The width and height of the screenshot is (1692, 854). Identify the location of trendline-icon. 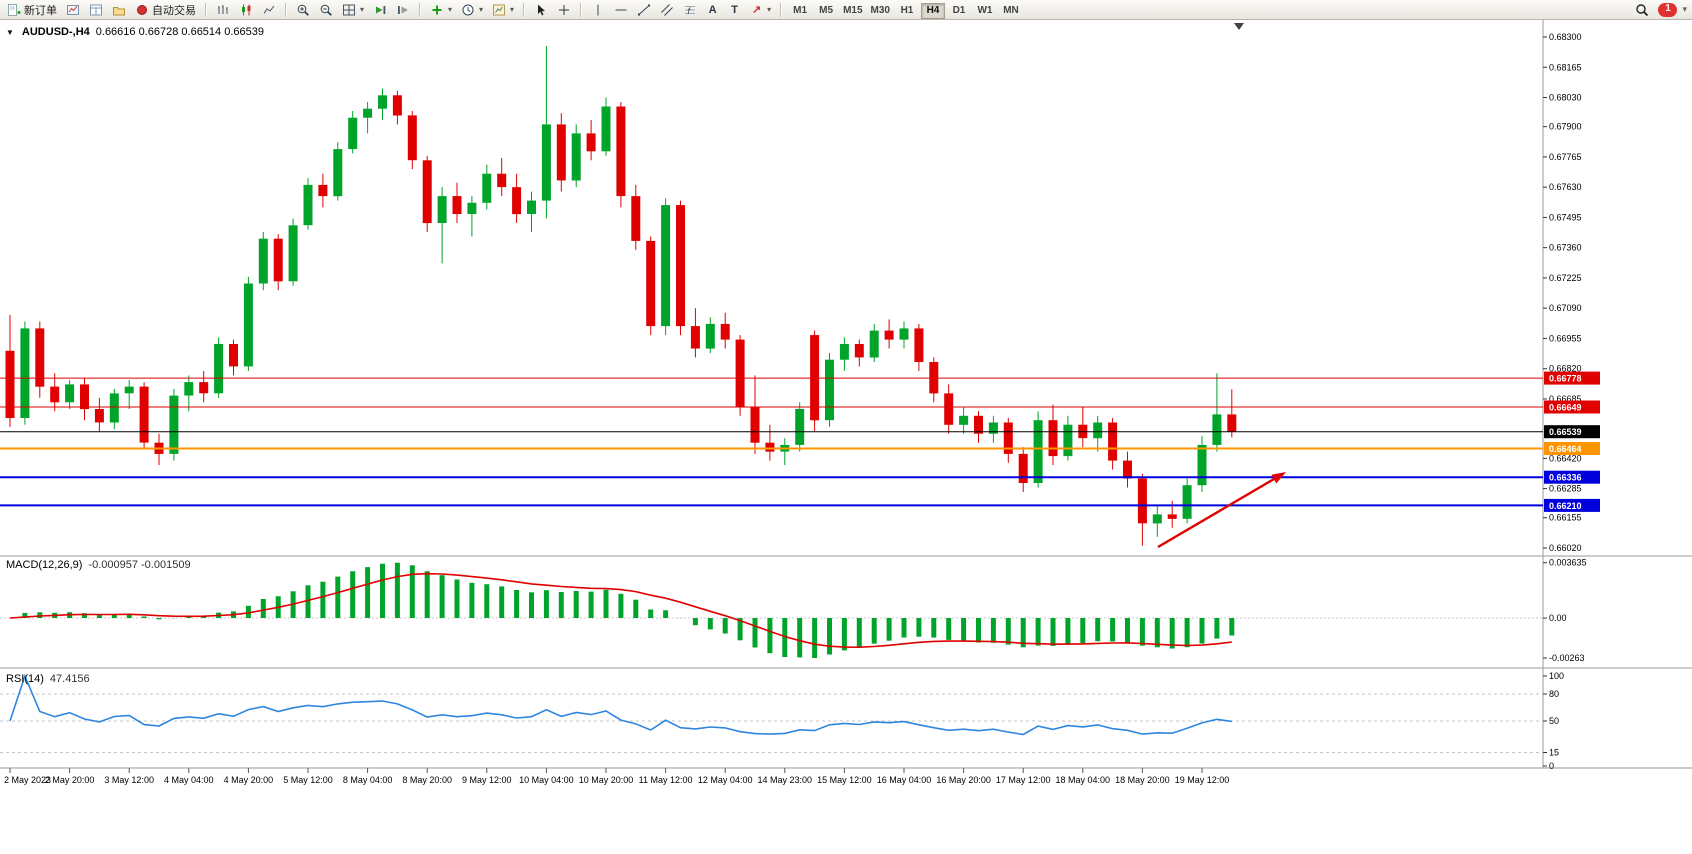
(644, 10).